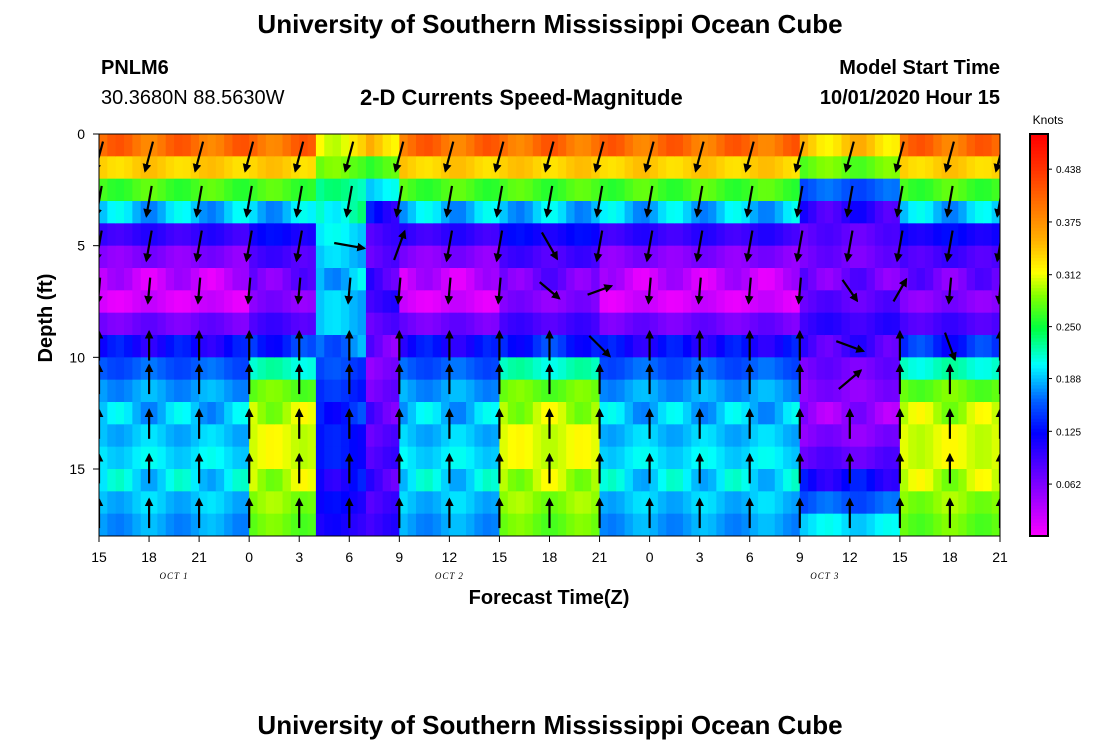  What do you see at coordinates (1068, 276) in the screenshot?
I see `colorbar-tick-label: 0.312` at bounding box center [1068, 276].